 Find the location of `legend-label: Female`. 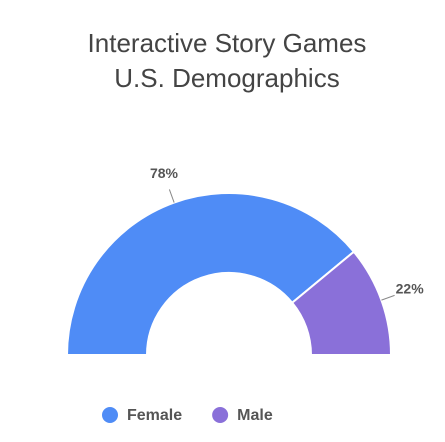

legend-label: Female is located at coordinates (154, 415).